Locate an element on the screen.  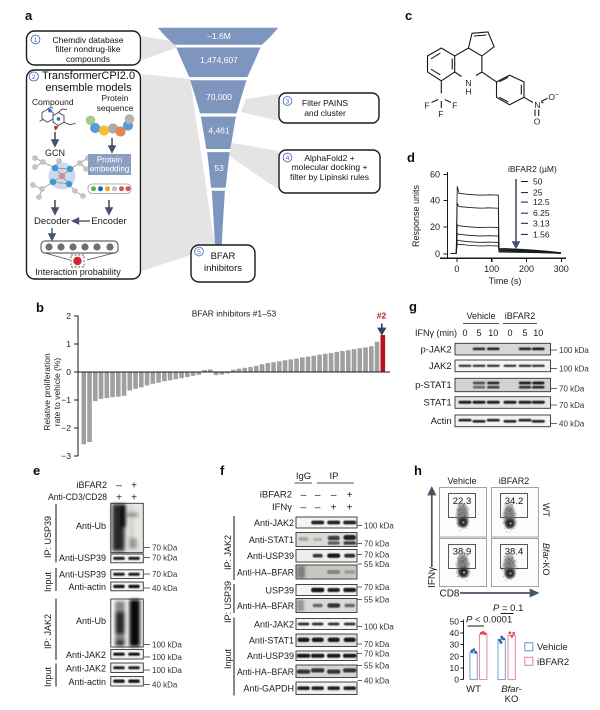
svg-text: 3 is located at coordinates (288, 102).